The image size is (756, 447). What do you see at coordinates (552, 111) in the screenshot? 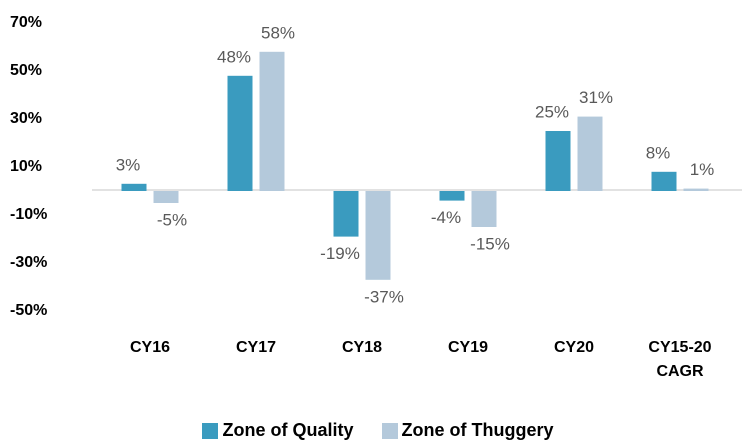
I see `value-label: 25%` at bounding box center [552, 111].